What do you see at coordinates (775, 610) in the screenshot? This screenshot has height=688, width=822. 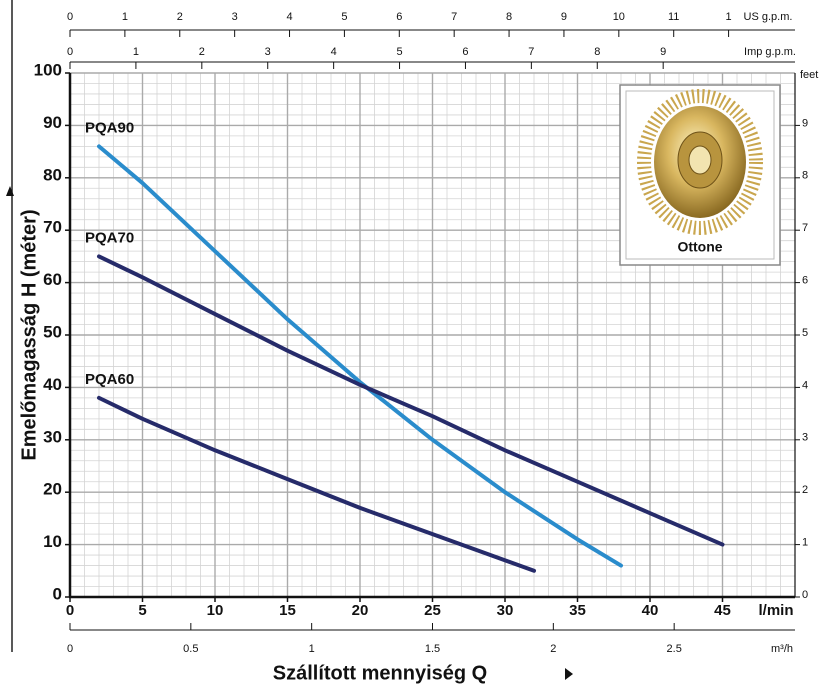 I see `x-unit: l/min` at bounding box center [775, 610].